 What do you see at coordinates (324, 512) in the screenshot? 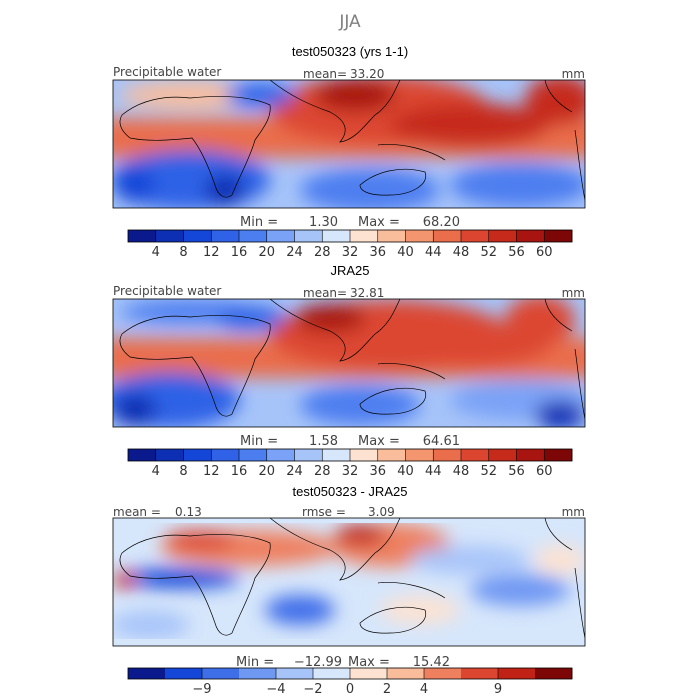
I see `rmse-label: rmse =` at bounding box center [324, 512].